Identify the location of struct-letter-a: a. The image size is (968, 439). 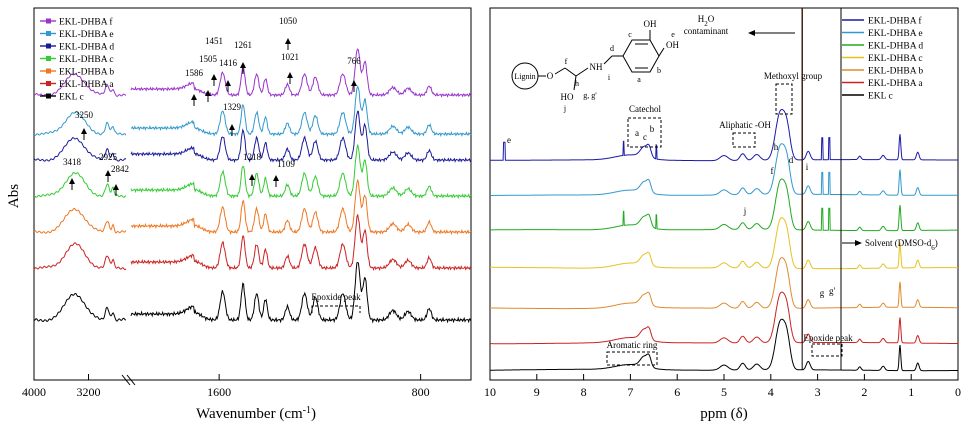
(639, 79).